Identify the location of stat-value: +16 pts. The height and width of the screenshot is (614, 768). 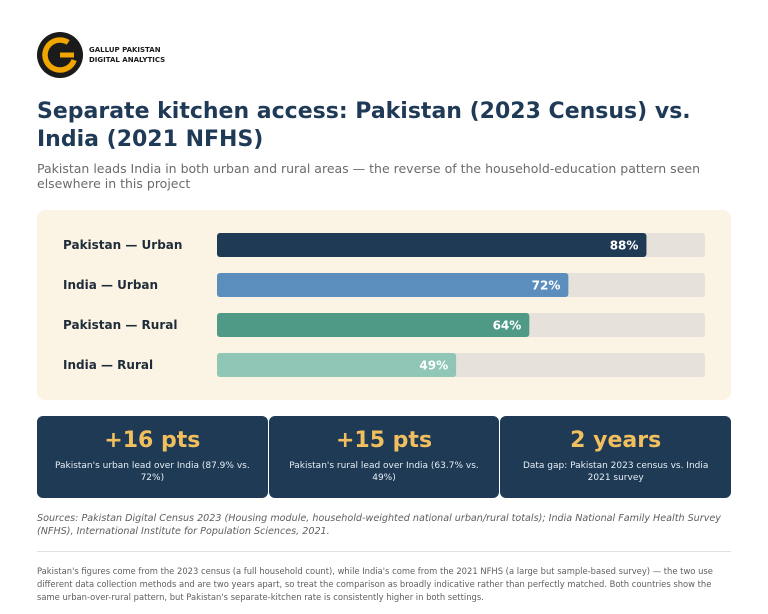
(152, 440).